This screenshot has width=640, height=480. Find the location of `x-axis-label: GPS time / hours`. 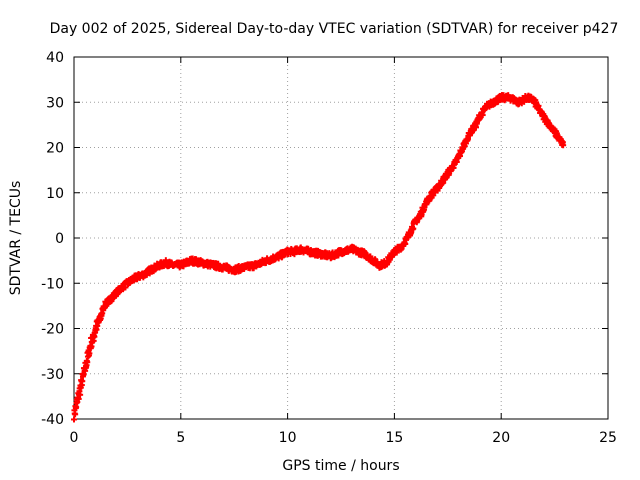

x-axis-label: GPS time / hours is located at coordinates (340, 466).